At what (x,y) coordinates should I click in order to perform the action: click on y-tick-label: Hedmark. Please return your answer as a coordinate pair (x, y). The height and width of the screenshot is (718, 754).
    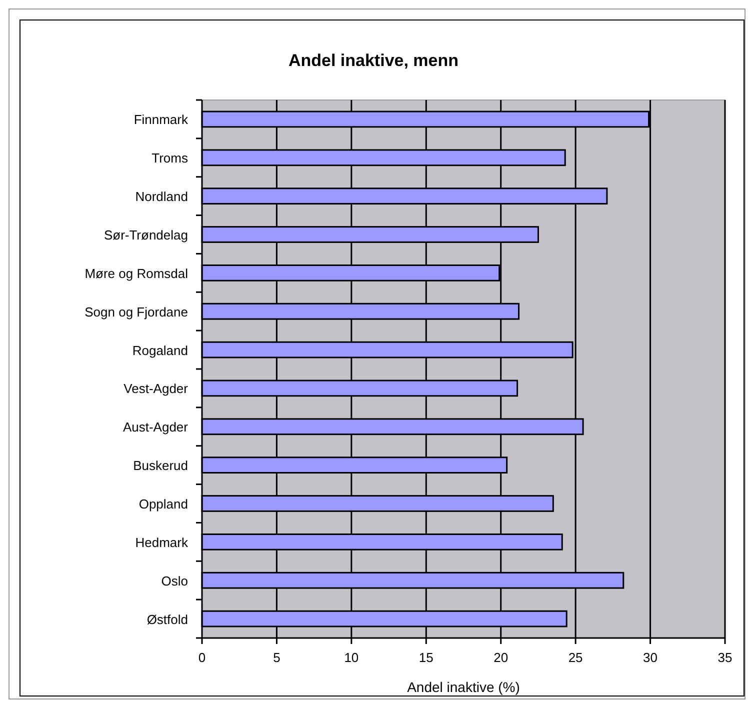
    Looking at the image, I should click on (161, 542).